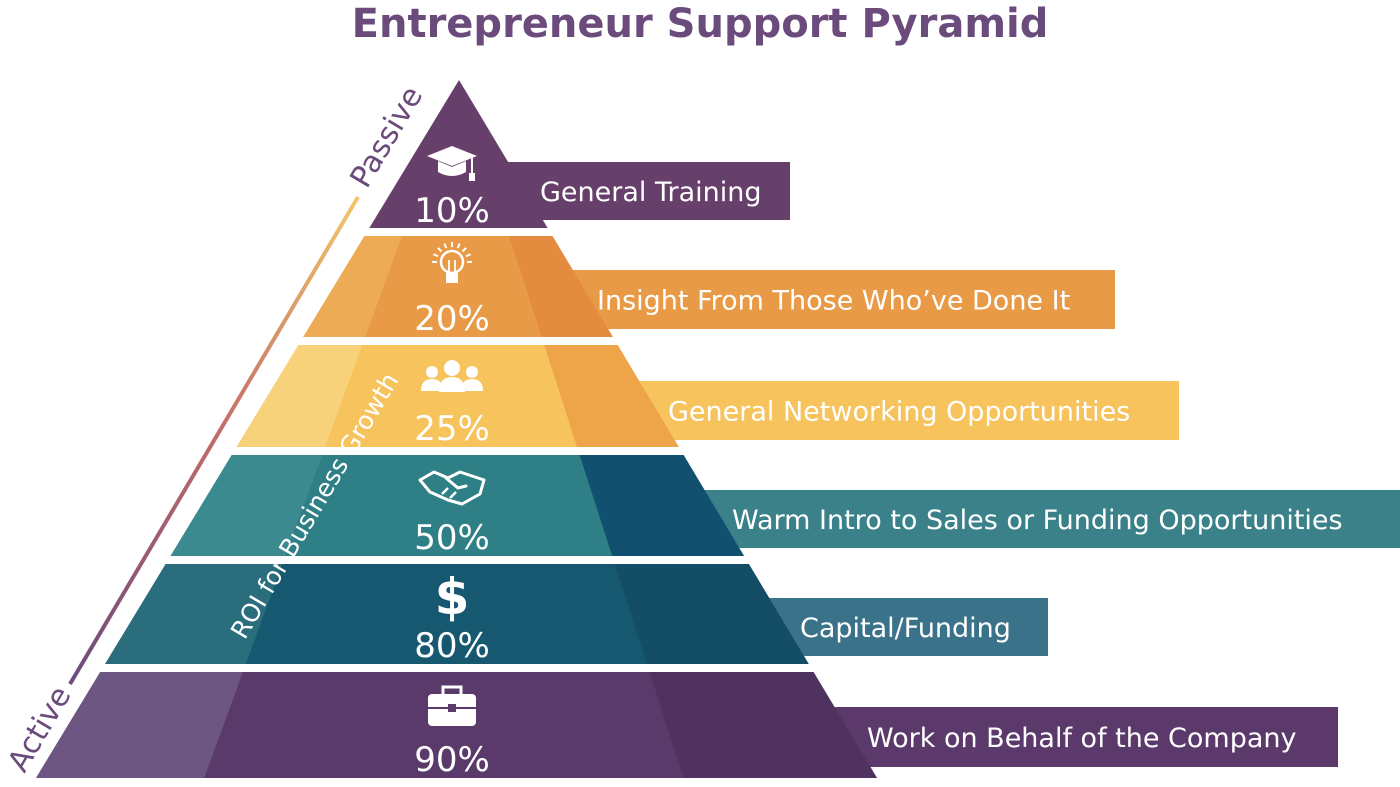 This screenshot has width=1400, height=787. I want to click on briefcase-icon, so click(452, 705).